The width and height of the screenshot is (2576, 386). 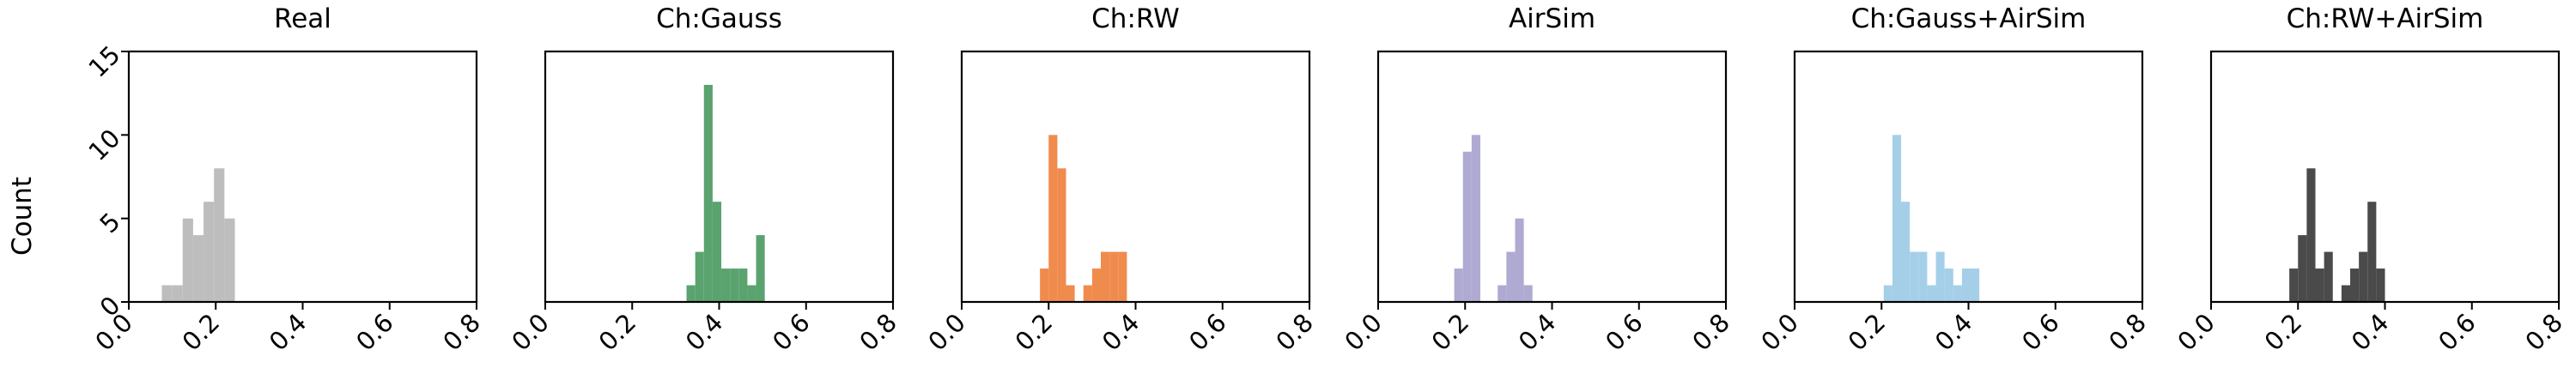 What do you see at coordinates (104, 145) in the screenshot?
I see `y-tick-label: 10` at bounding box center [104, 145].